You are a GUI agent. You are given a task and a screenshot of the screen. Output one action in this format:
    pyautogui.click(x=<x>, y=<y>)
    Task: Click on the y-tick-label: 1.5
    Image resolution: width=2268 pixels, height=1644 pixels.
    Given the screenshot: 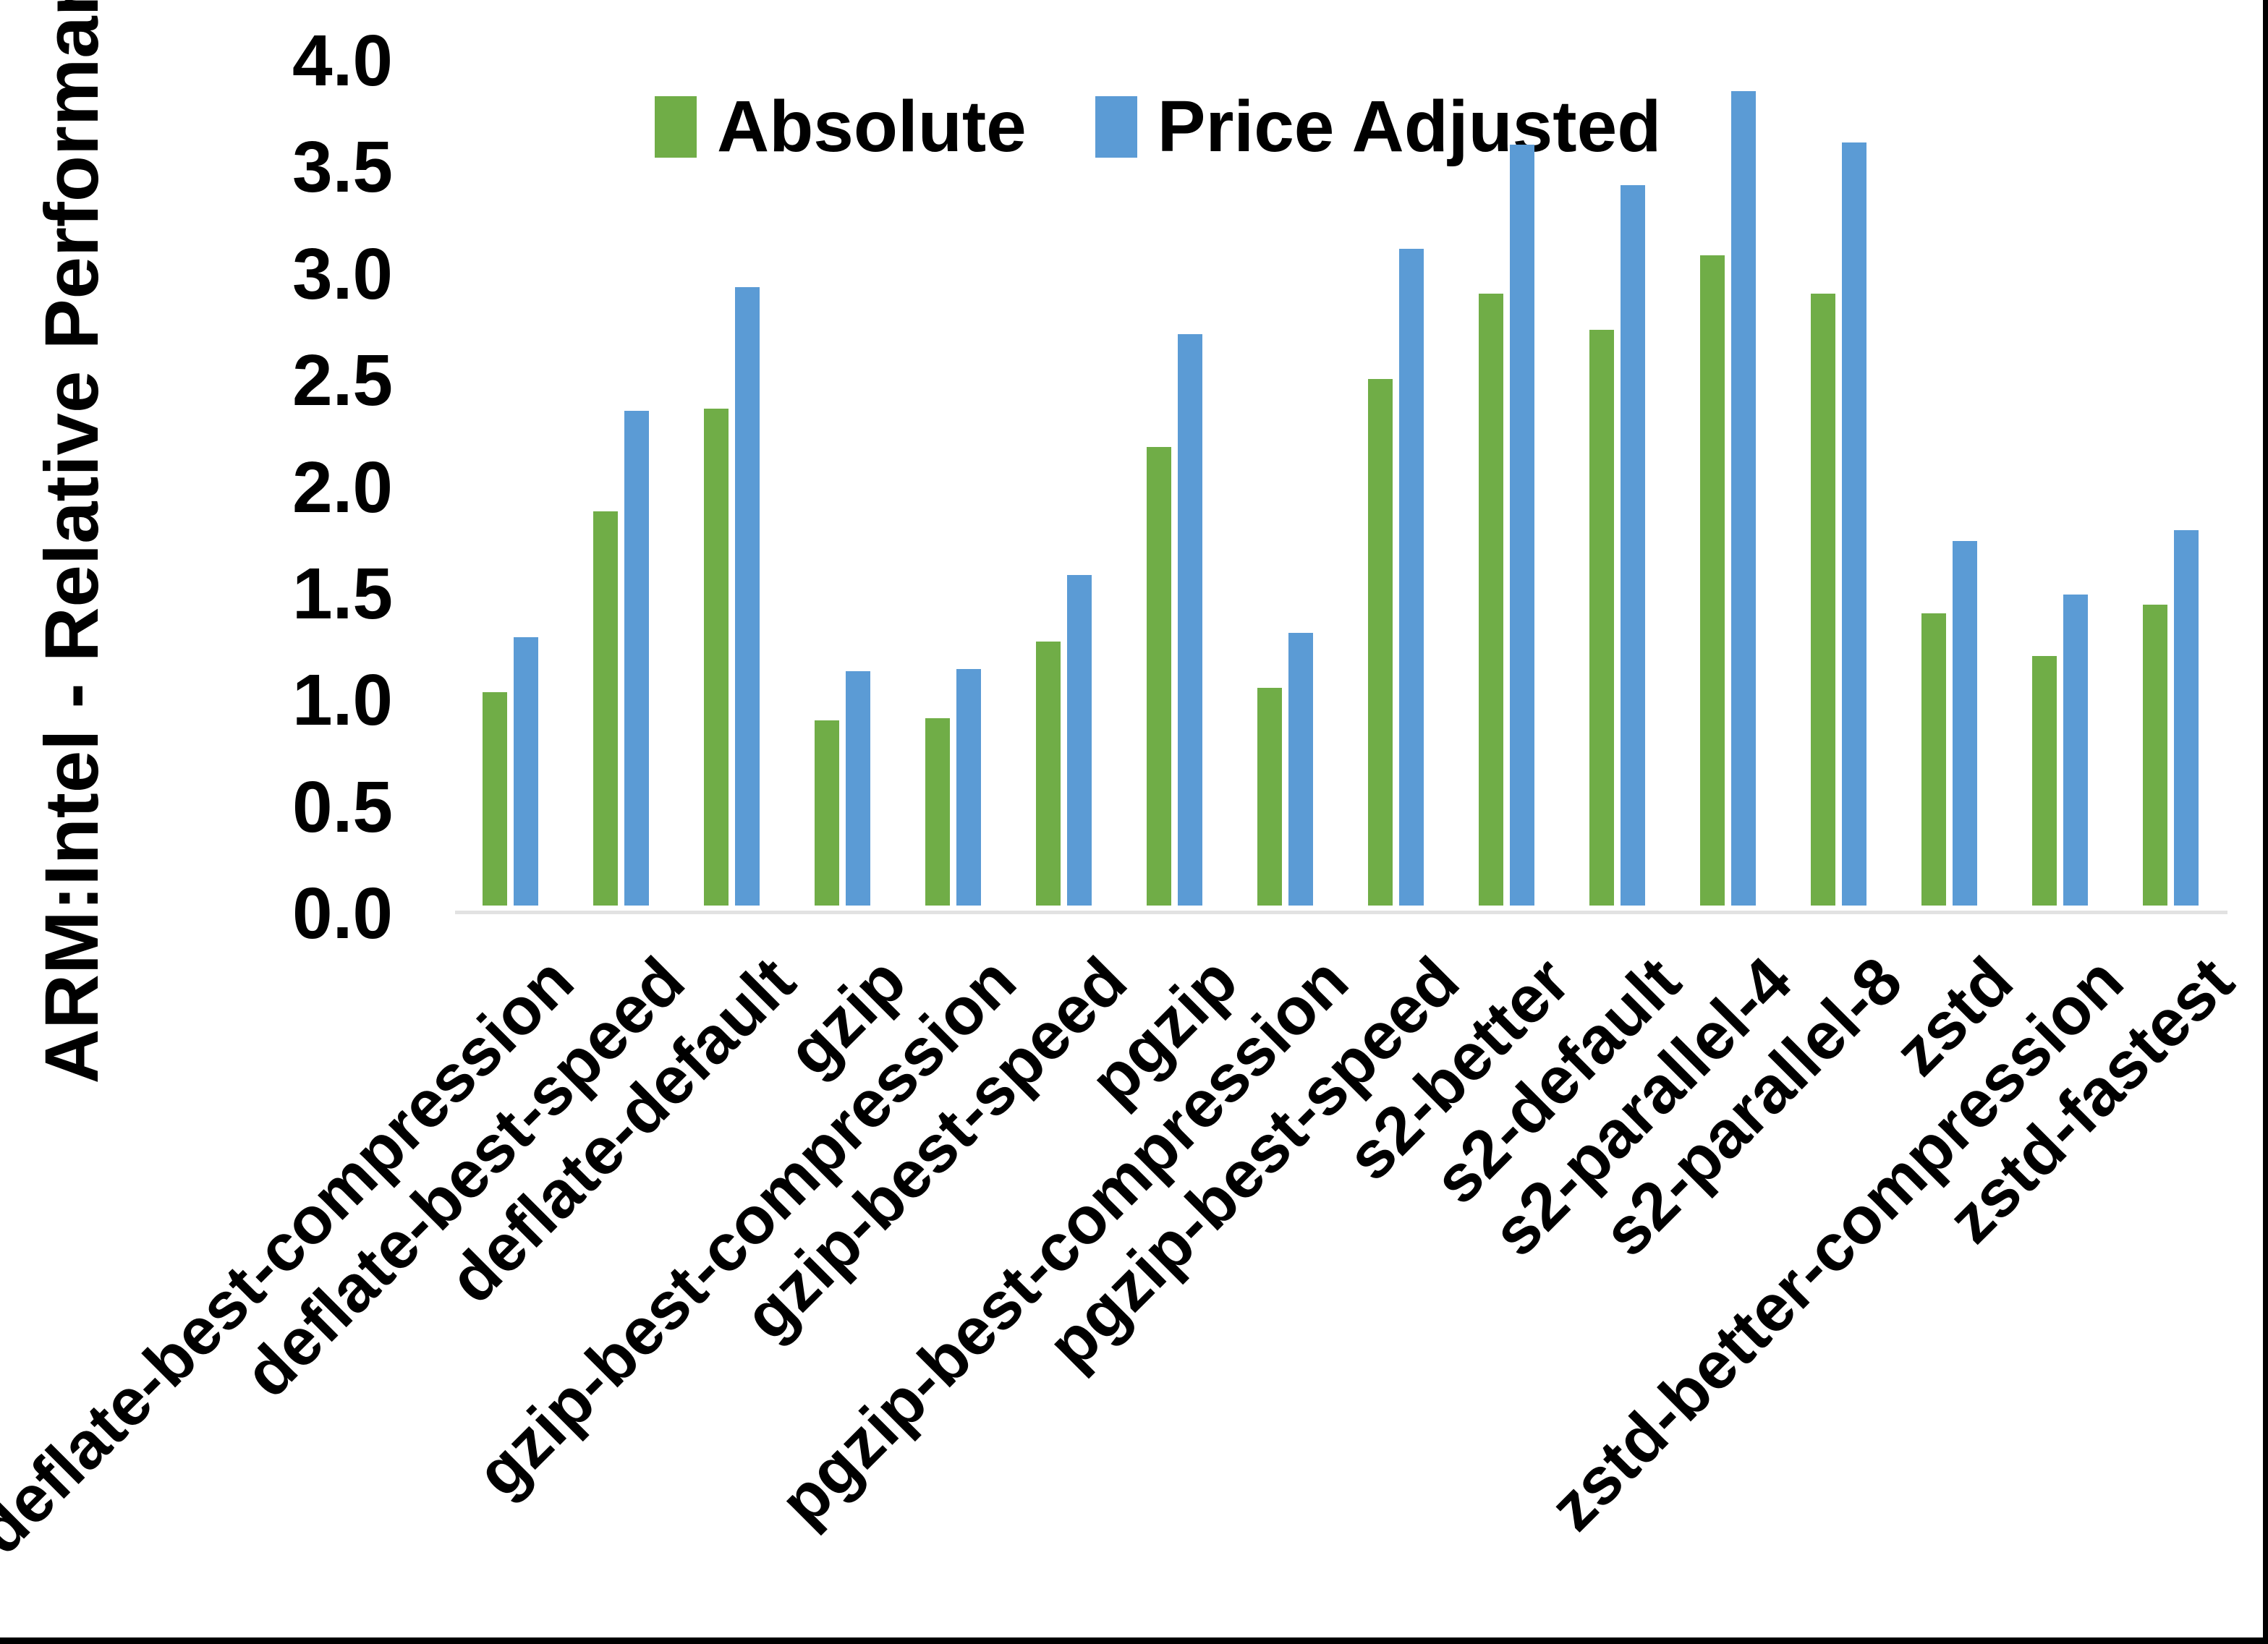 What is the action you would take?
    pyautogui.click(x=342, y=593)
    